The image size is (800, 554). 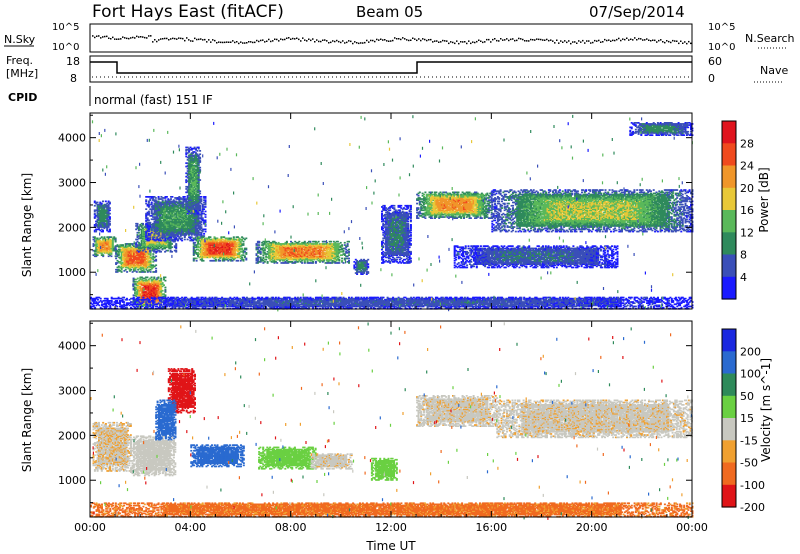 I want to click on nave-right-tick-top: 60, so click(x=715, y=61).